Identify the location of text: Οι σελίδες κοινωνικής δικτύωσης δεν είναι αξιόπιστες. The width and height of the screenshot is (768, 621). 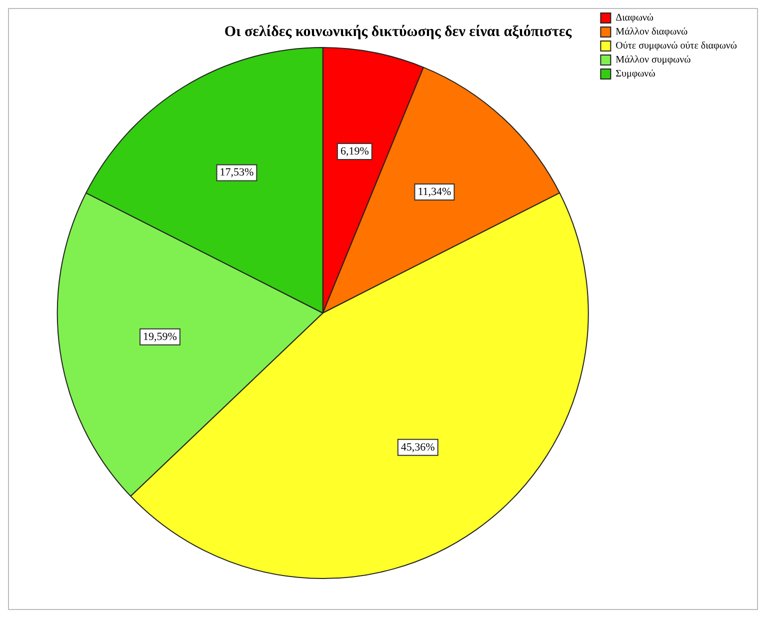
(398, 32).